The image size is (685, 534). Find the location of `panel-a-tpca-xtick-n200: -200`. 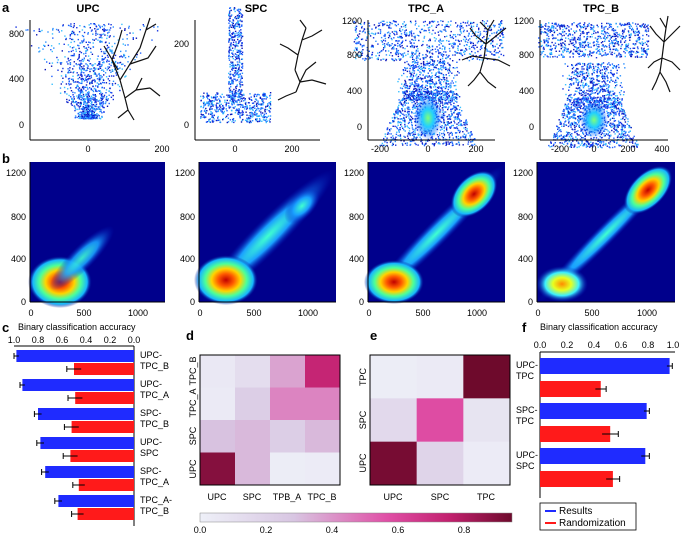

panel-a-tpca-xtick-n200: -200 is located at coordinates (380, 149).